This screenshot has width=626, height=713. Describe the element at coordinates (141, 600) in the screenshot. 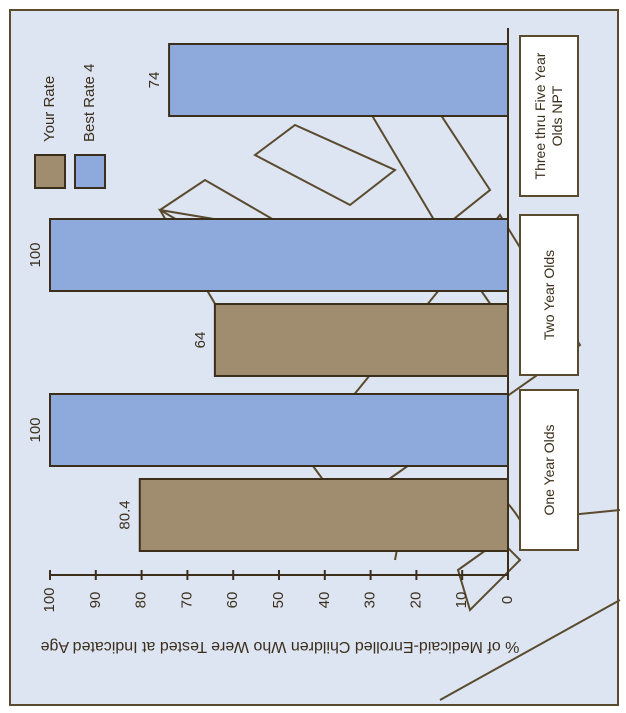

I see `y-tick-label: 80` at that location.